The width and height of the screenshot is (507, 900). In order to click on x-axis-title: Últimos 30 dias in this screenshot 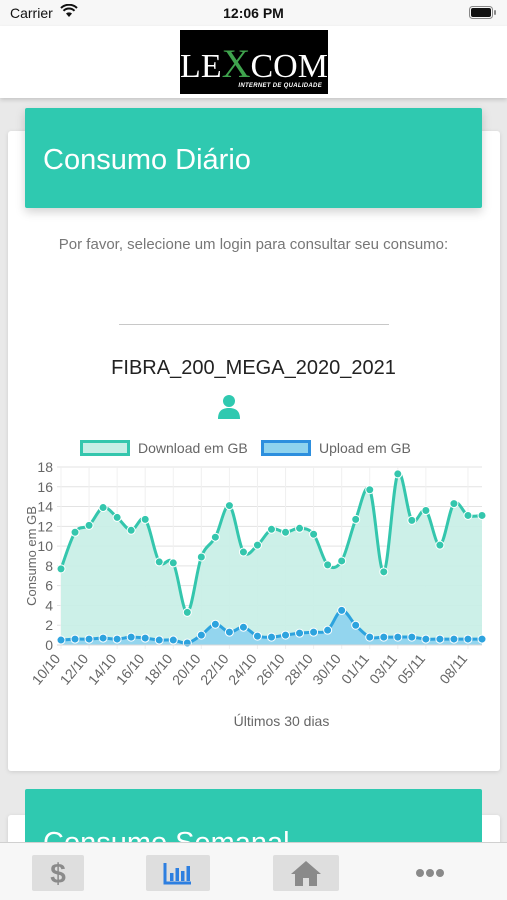, I will do `click(282, 721)`.